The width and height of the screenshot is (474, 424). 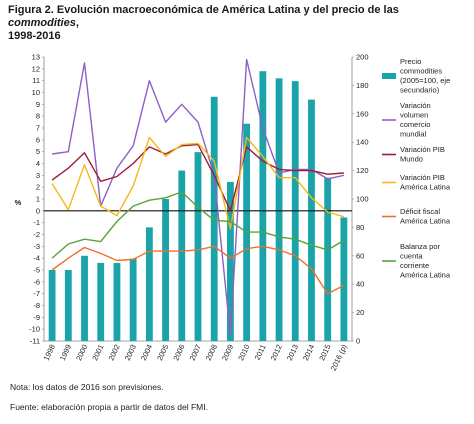 What do you see at coordinates (34, 36) in the screenshot?
I see `title-line2: 1998-2016` at bounding box center [34, 36].